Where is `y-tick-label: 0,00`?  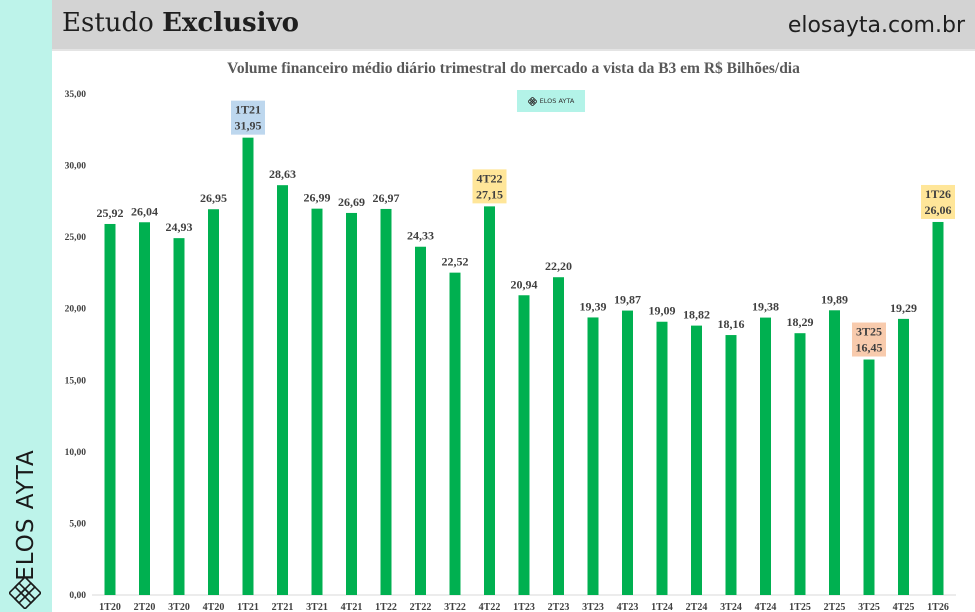 y-tick-label: 0,00 is located at coordinates (77, 596).